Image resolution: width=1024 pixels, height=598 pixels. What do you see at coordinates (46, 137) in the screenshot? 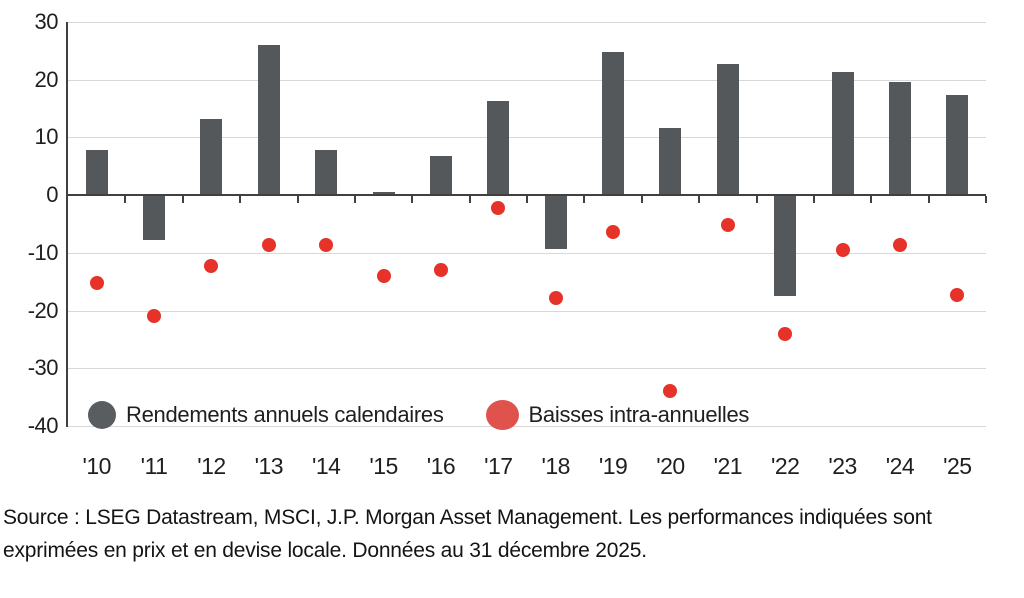
I see `y-tick-label: 10` at bounding box center [46, 137].